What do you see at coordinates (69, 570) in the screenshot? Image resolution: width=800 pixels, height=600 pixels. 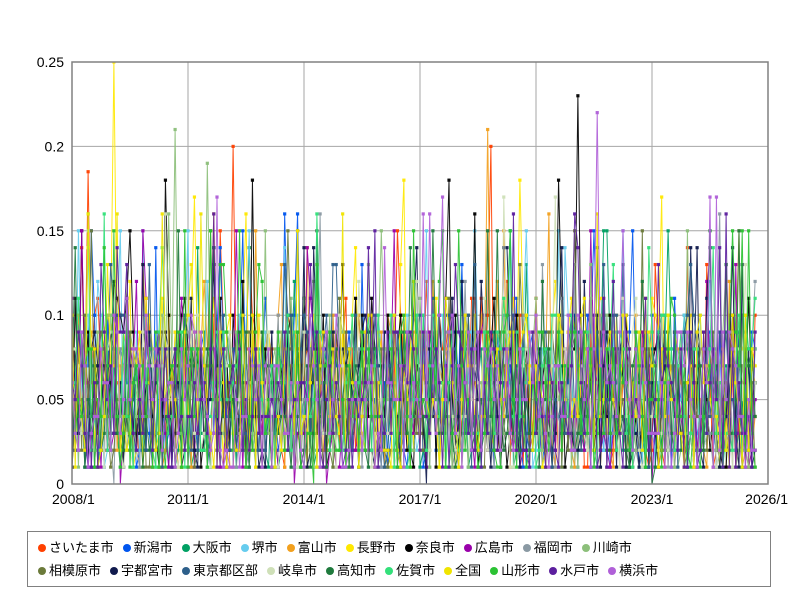 I see `legend-item-相模原市: 相模原市` at bounding box center [69, 570].